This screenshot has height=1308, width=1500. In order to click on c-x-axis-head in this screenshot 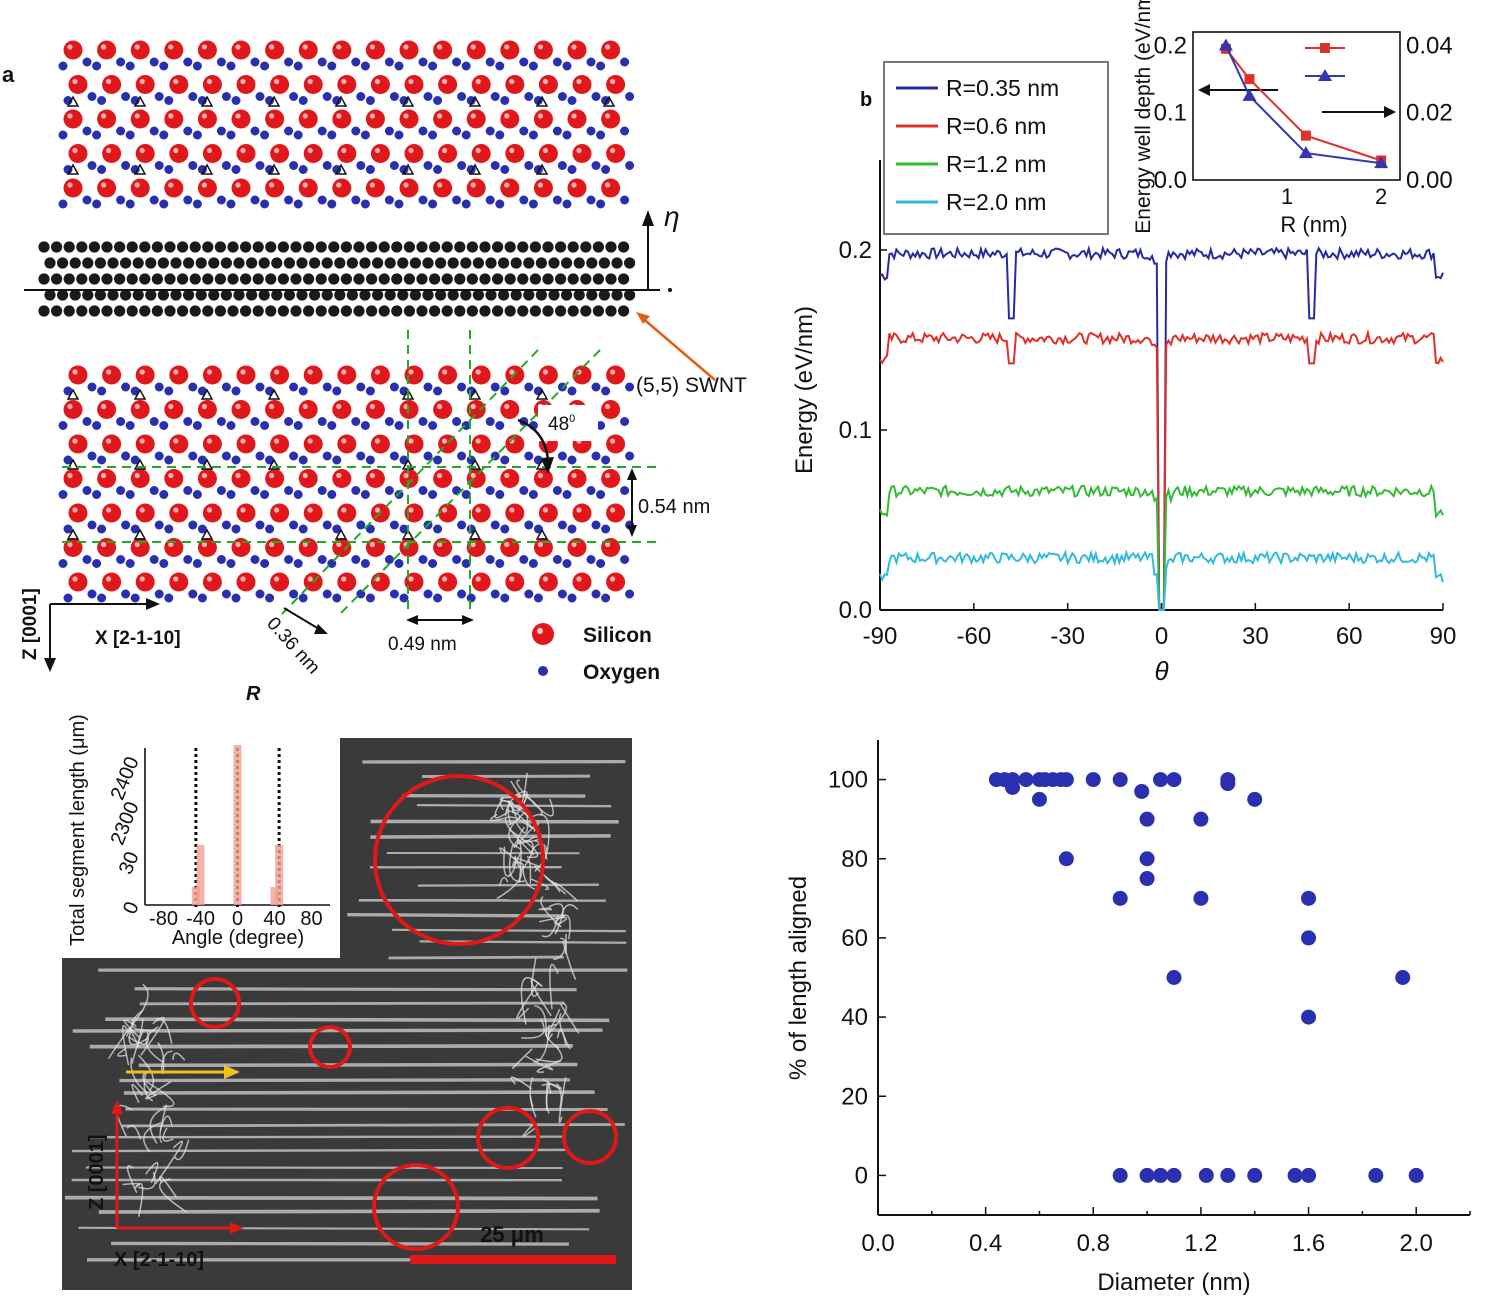, I will do `click(237, 1228)`.